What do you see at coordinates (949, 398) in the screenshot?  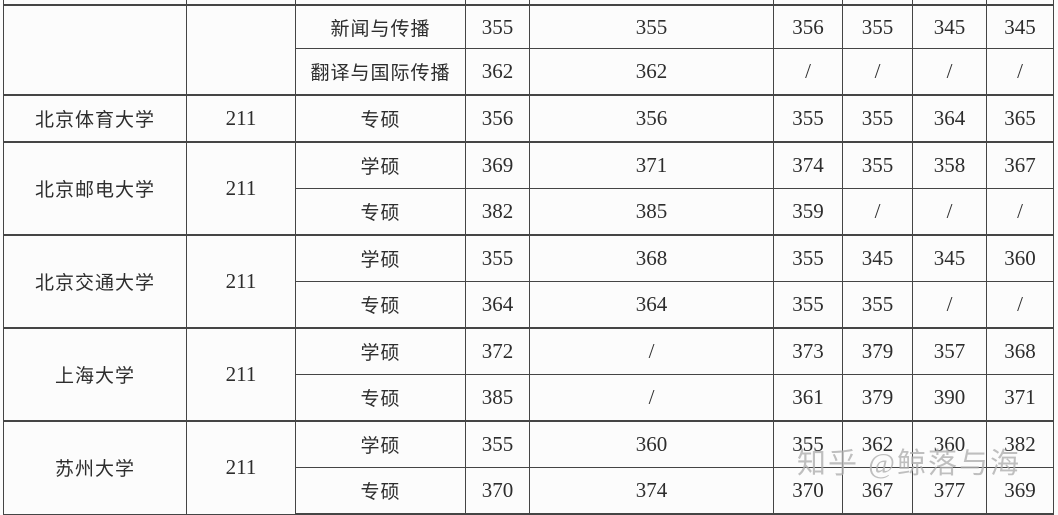 I see `score-cell: 390` at bounding box center [949, 398].